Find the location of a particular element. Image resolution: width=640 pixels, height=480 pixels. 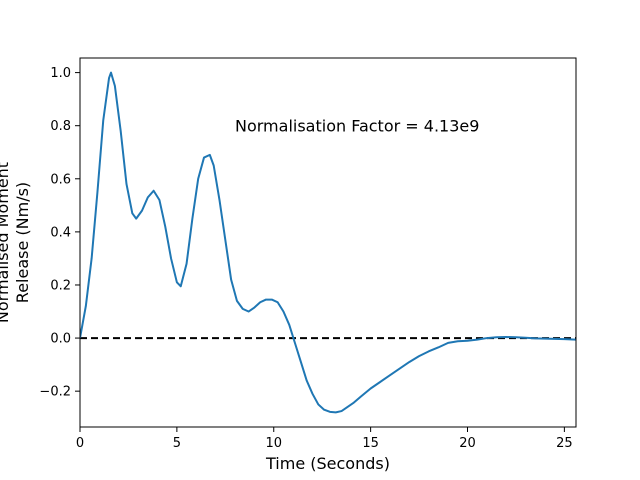

x-tick-label: 25 is located at coordinates (564, 443).